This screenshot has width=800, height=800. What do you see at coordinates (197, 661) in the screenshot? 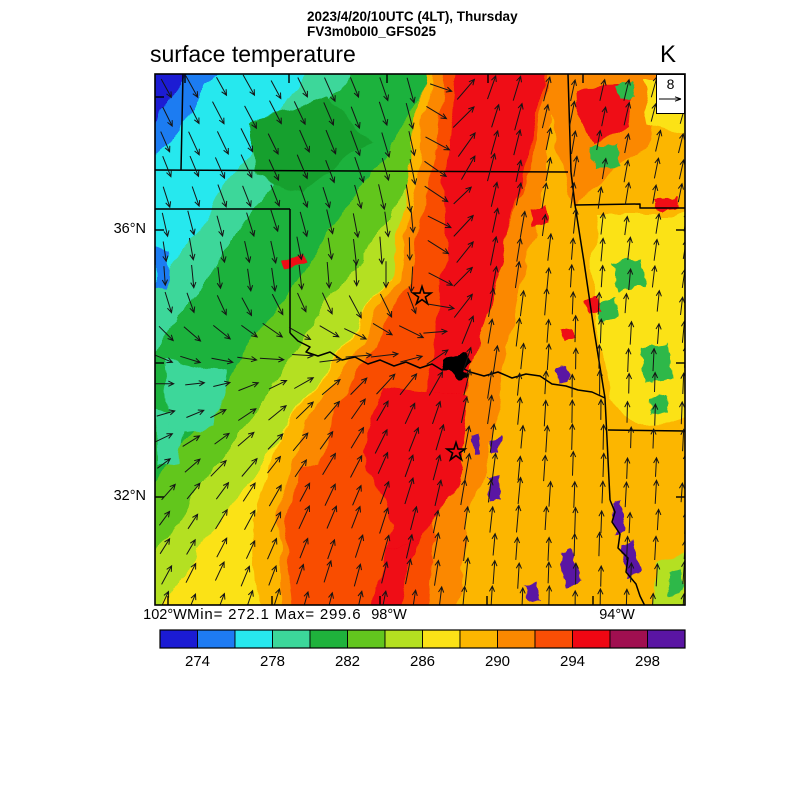
I see `svg-text: 274` at bounding box center [197, 661].